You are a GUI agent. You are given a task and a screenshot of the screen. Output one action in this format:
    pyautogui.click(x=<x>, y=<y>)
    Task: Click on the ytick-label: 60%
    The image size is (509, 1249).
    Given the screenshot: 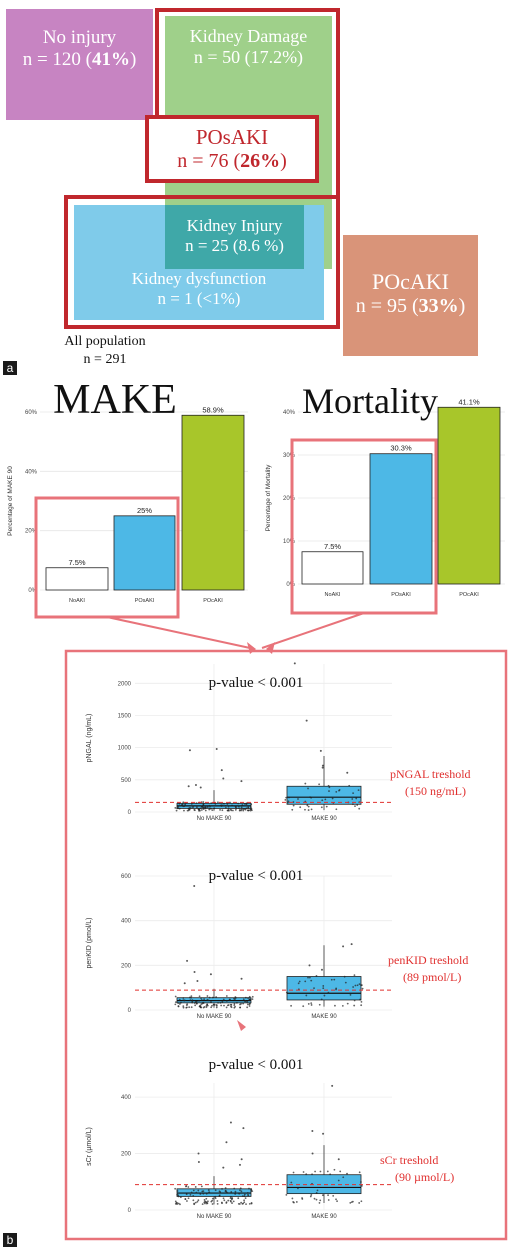 What is the action you would take?
    pyautogui.click(x=31, y=413)
    